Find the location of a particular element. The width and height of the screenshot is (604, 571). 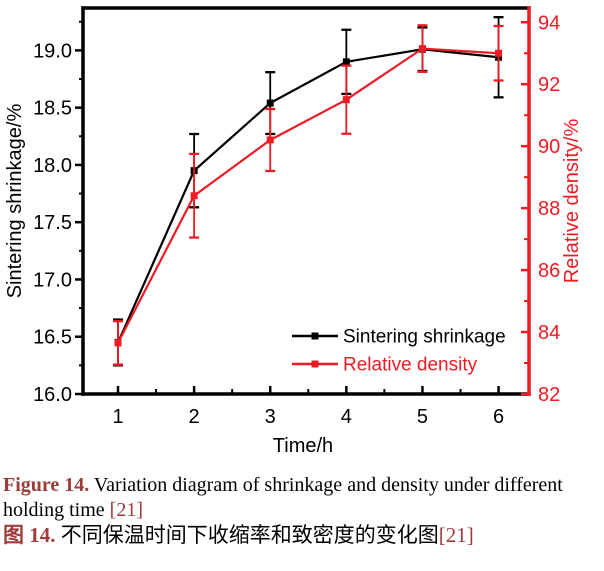

left-axis-title: Sintering shrinkage/% is located at coordinates (15, 201).